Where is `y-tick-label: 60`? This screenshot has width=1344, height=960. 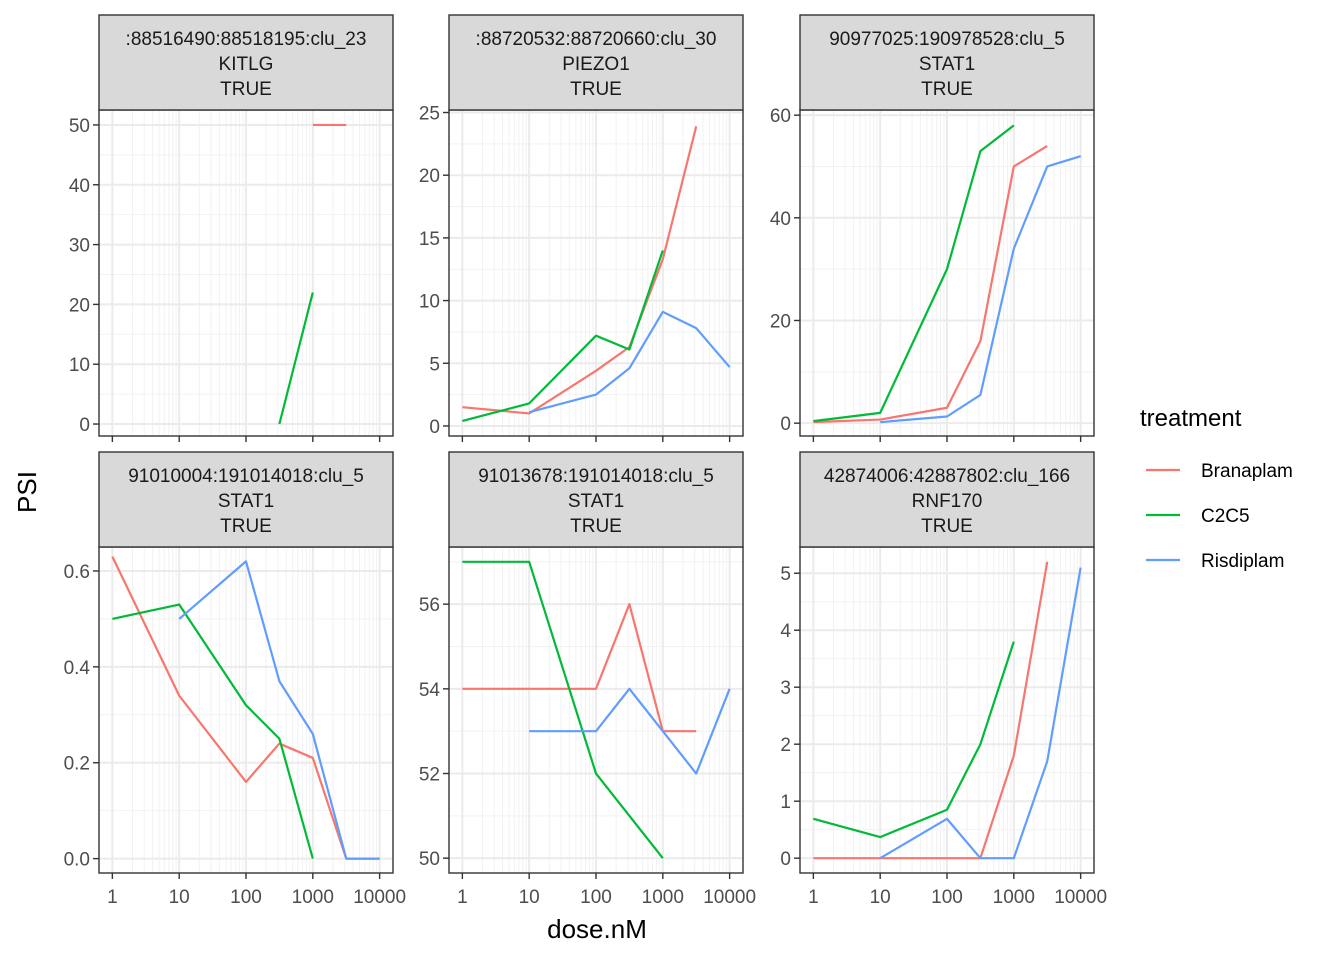
y-tick-label: 60 is located at coordinates (780, 116).